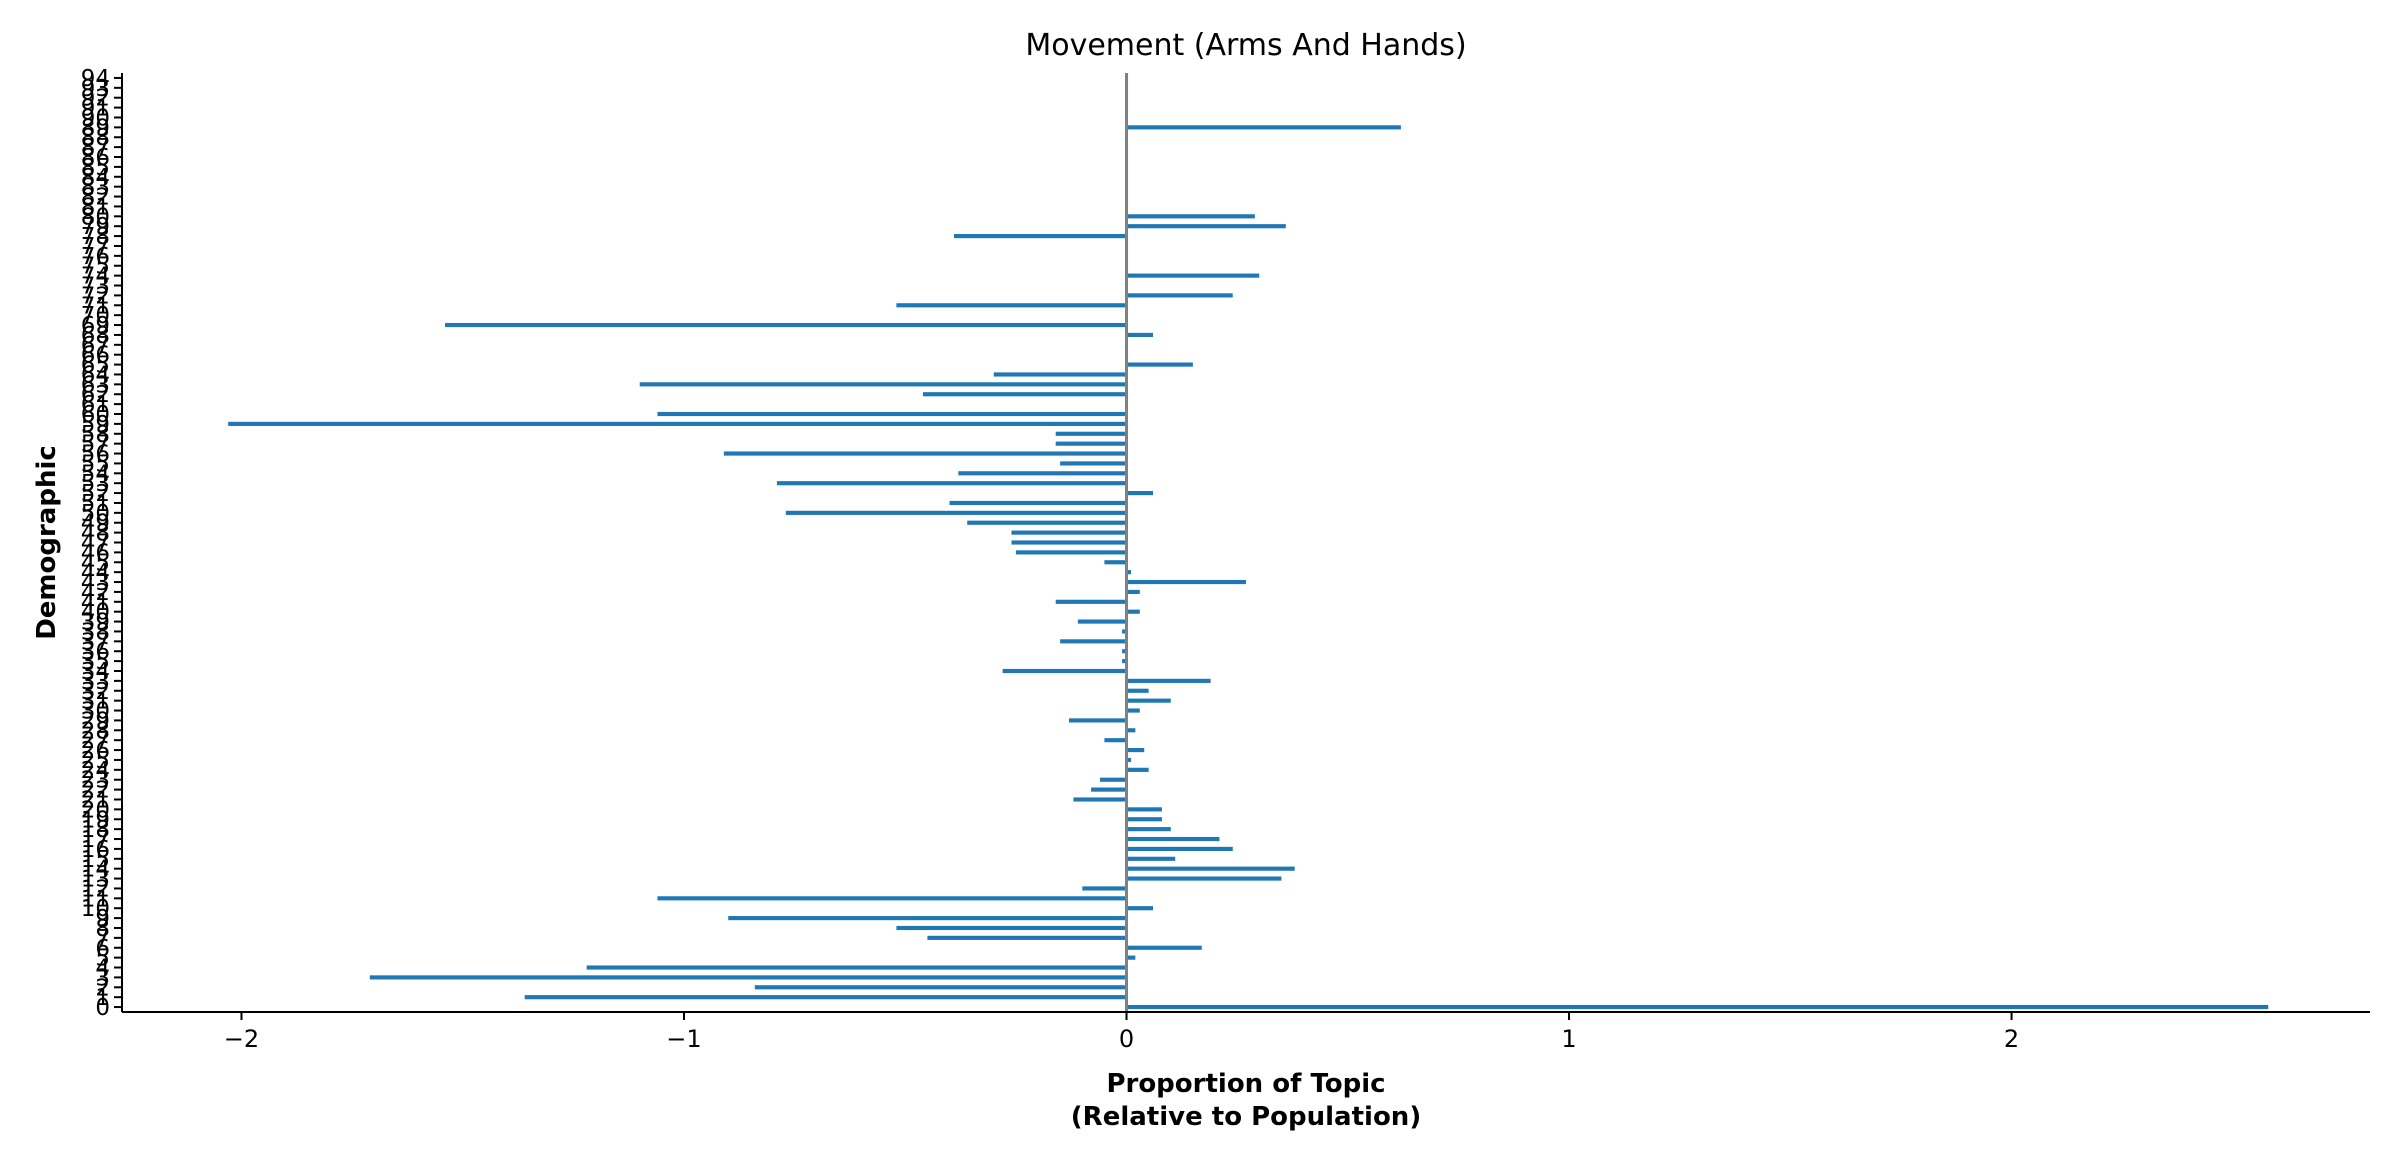  What do you see at coordinates (95, 287) in the screenshot?
I see `y-tick-label: 73` at bounding box center [95, 287].